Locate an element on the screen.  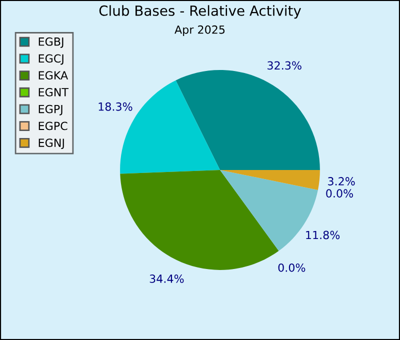
data-label: 18.3% is located at coordinates (115, 106).